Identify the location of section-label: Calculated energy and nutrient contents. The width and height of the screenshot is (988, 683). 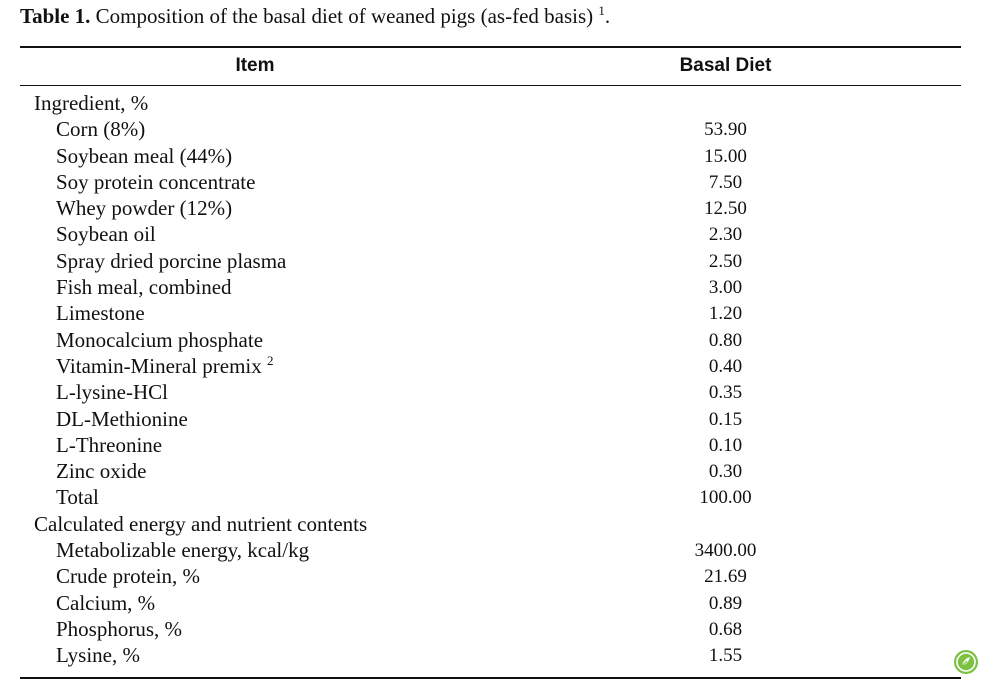
(200, 524).